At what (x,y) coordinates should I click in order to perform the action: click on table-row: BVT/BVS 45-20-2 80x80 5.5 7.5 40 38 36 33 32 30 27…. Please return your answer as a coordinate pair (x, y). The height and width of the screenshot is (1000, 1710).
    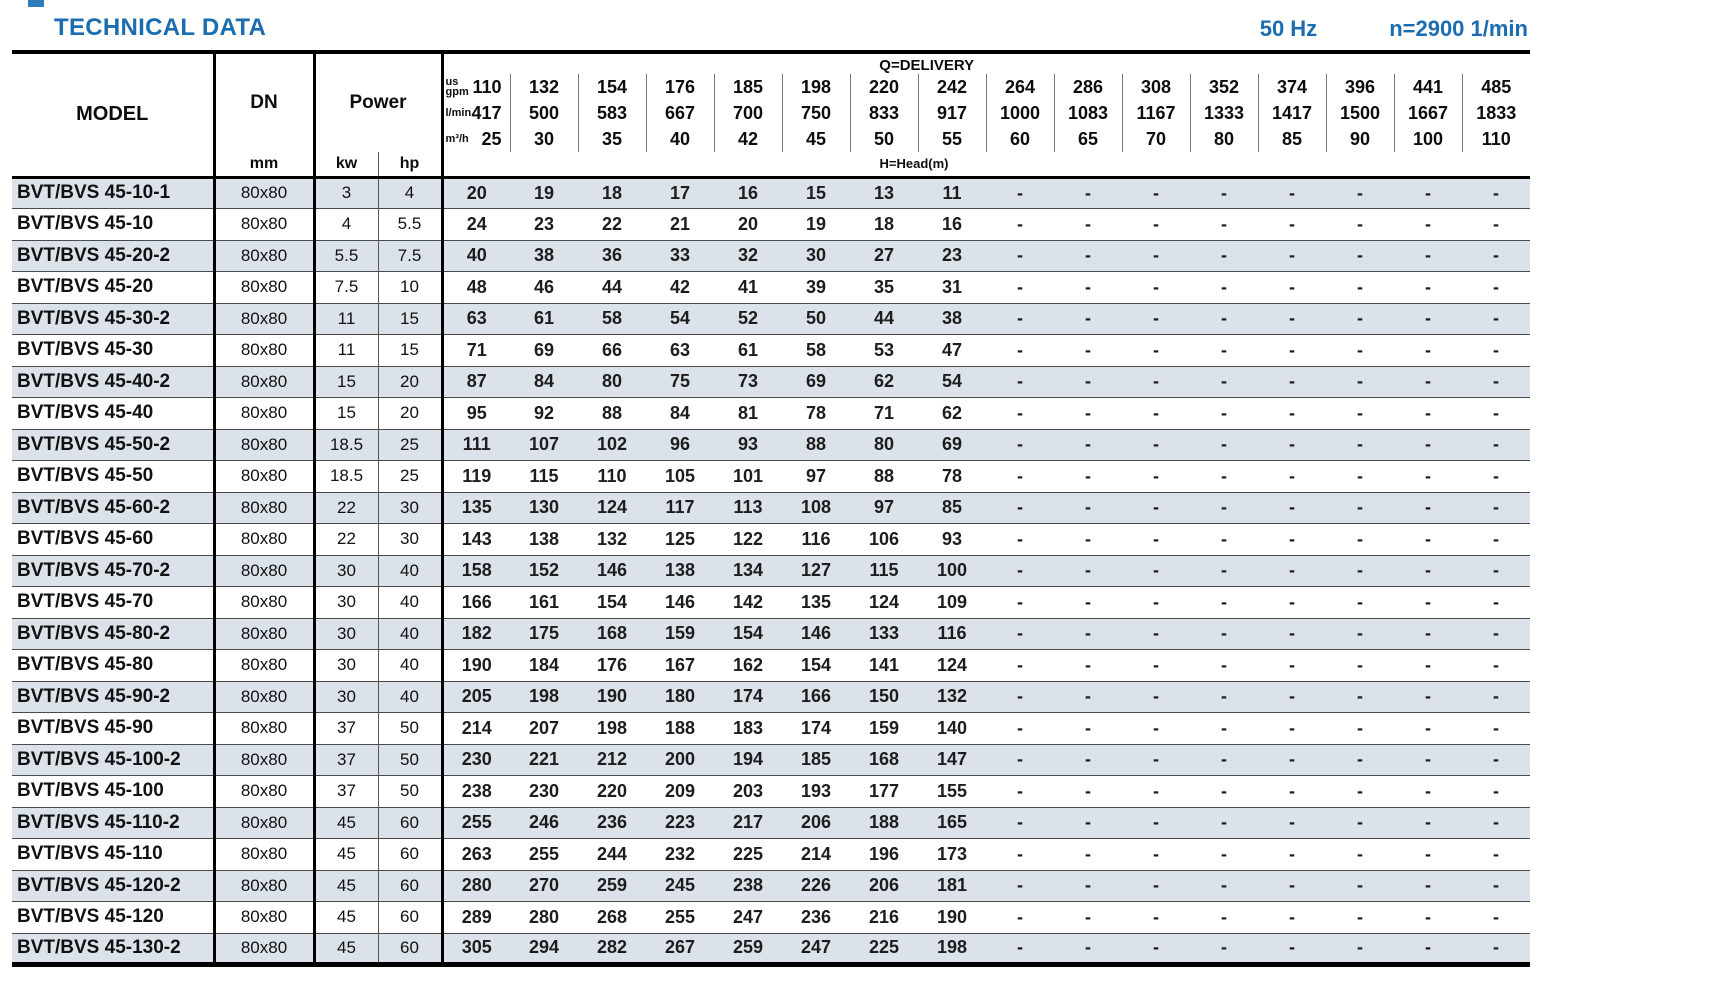
    Looking at the image, I should click on (771, 255).